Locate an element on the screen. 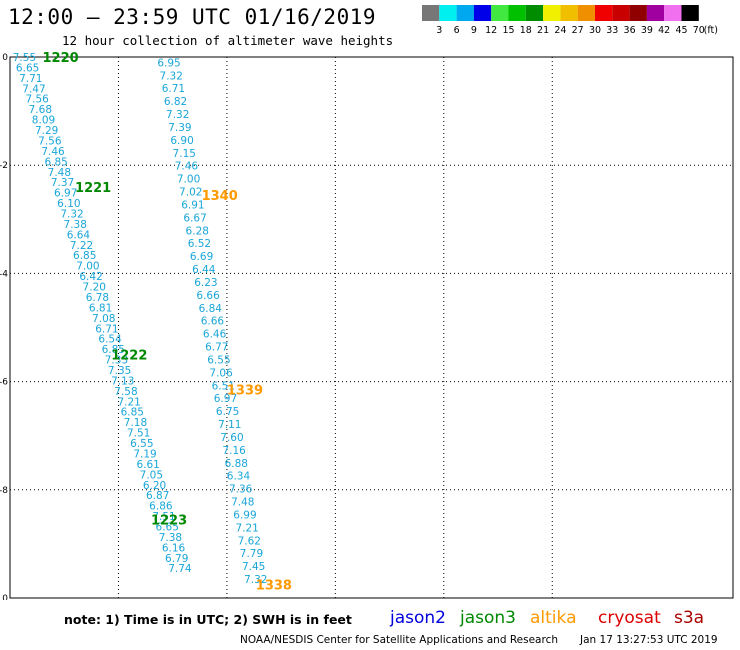 The image size is (740, 650). pass-time-label: 1338 is located at coordinates (274, 585).